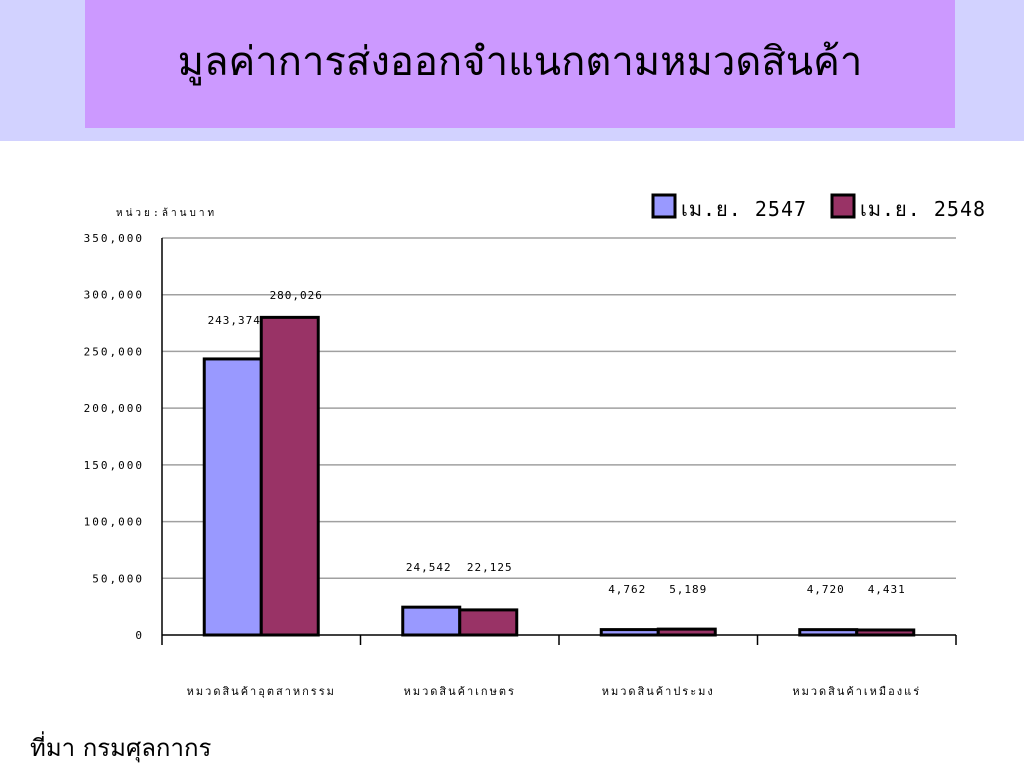 This screenshot has height=768, width=1024. I want to click on x-category-label: หมวดสินค้าอุตสาหกรรม, so click(261, 691).